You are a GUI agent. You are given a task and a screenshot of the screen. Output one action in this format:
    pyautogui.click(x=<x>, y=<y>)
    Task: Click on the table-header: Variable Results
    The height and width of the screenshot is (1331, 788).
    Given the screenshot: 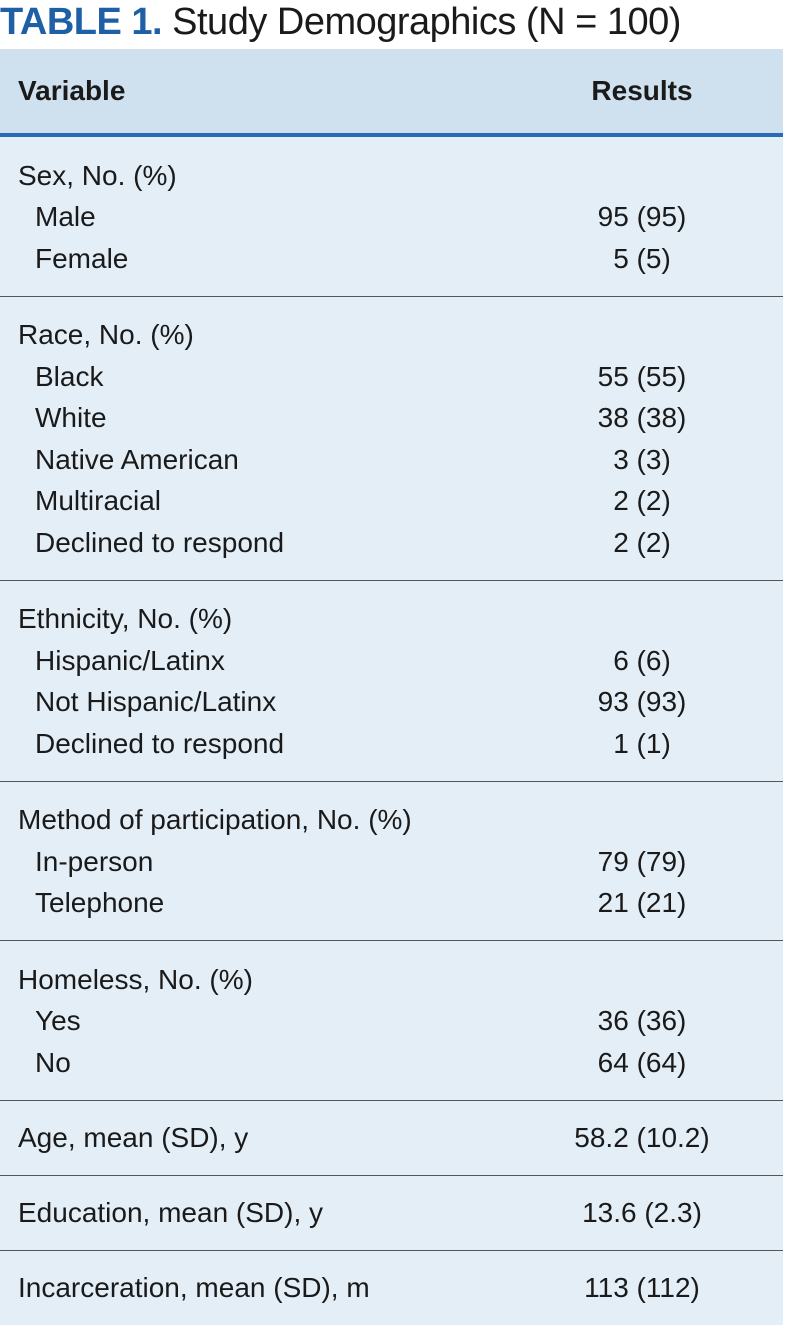 What is the action you would take?
    pyautogui.click(x=391, y=93)
    